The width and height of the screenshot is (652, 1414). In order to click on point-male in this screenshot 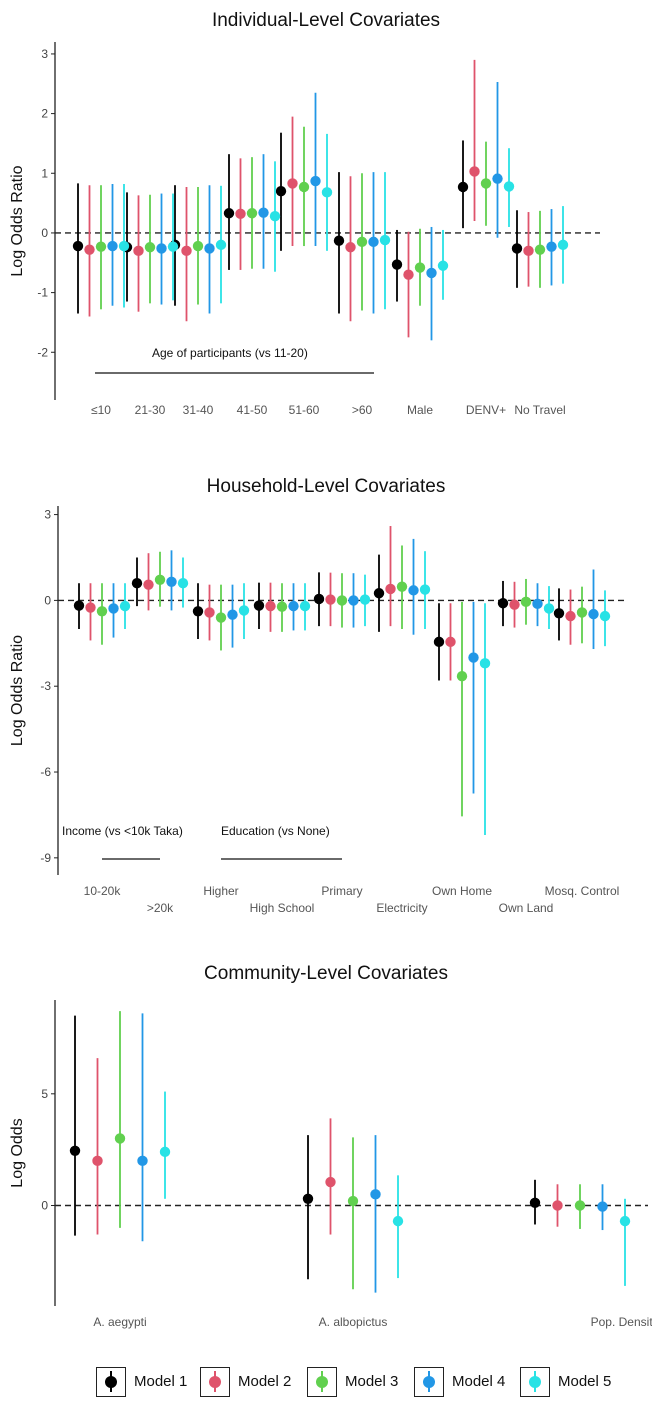, I will do `click(397, 264)`.